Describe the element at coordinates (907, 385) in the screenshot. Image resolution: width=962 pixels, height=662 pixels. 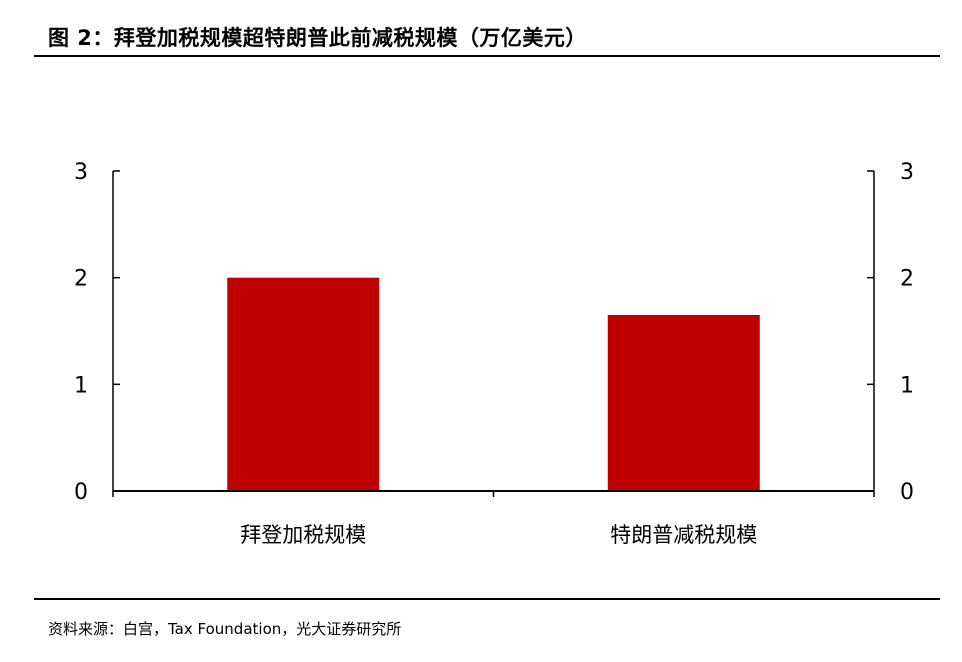
I see `y-tick-label-right-1: 1` at that location.